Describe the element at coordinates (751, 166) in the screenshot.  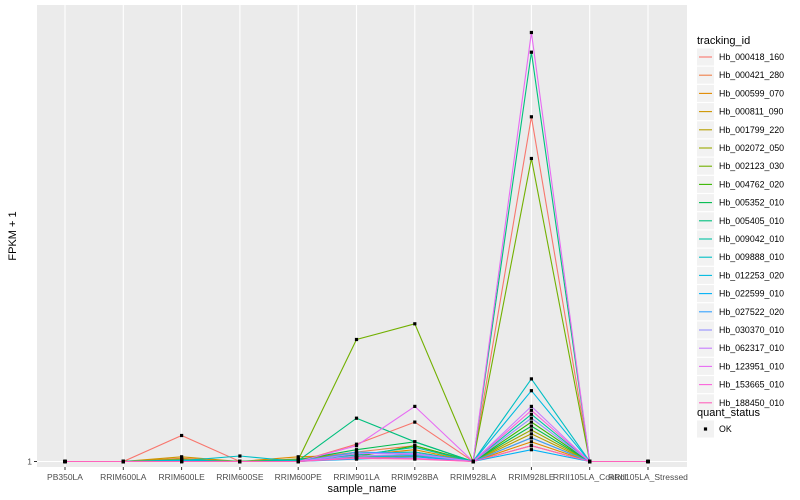
I see `legend-label: Hb_002123_030` at that location.